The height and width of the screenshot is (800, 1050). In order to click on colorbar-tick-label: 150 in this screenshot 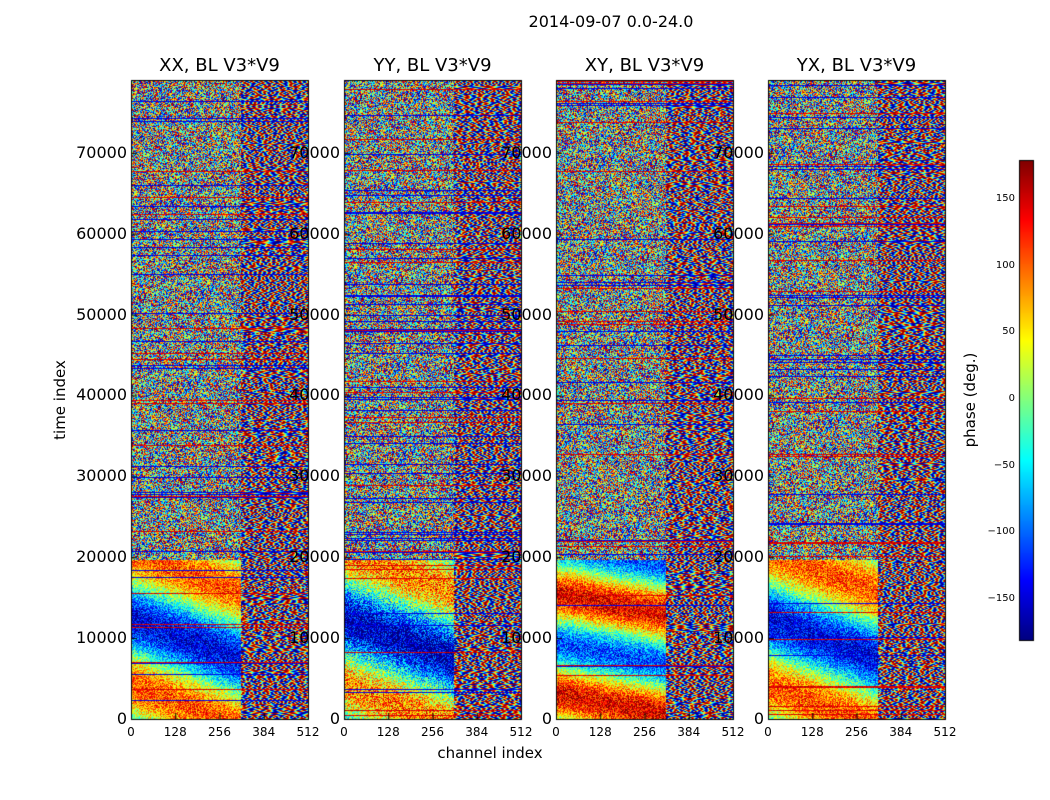, I will do `click(1005, 198)`.